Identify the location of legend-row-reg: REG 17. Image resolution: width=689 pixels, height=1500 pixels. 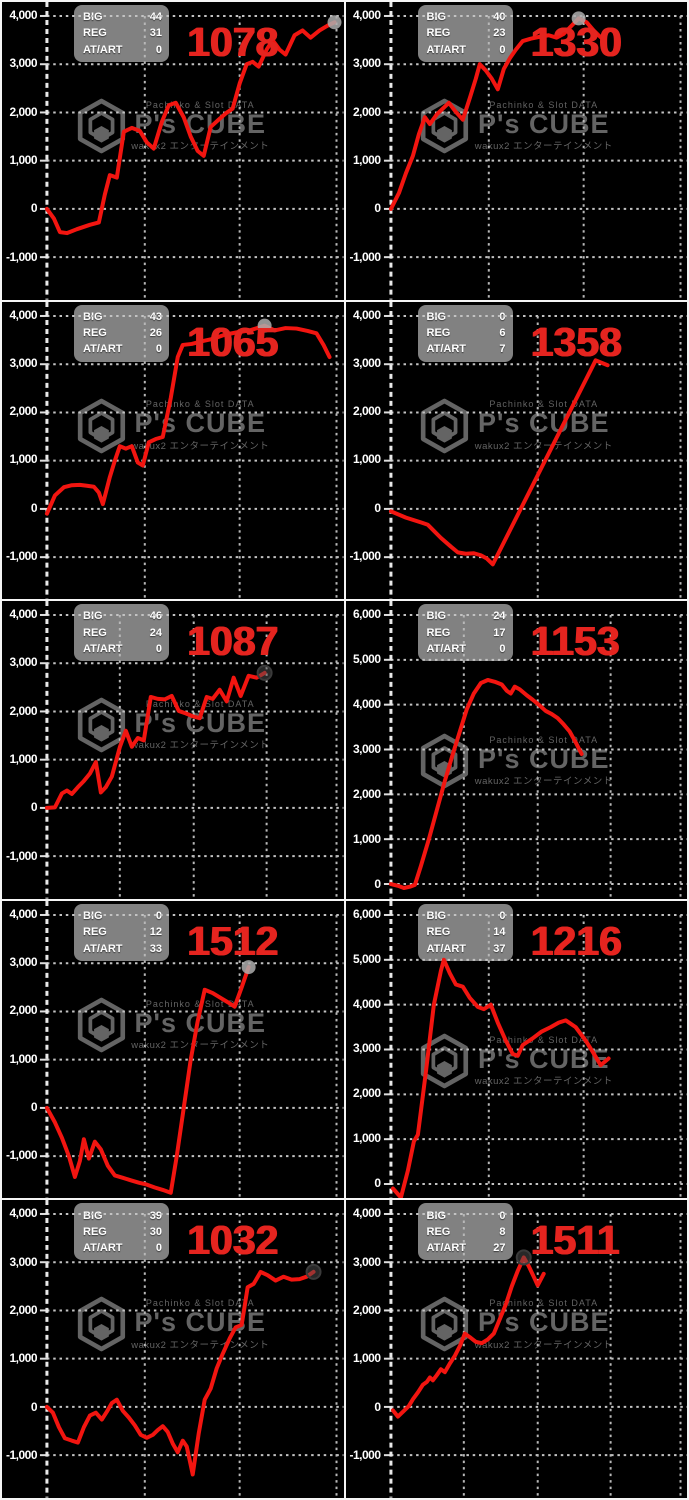
(465, 633).